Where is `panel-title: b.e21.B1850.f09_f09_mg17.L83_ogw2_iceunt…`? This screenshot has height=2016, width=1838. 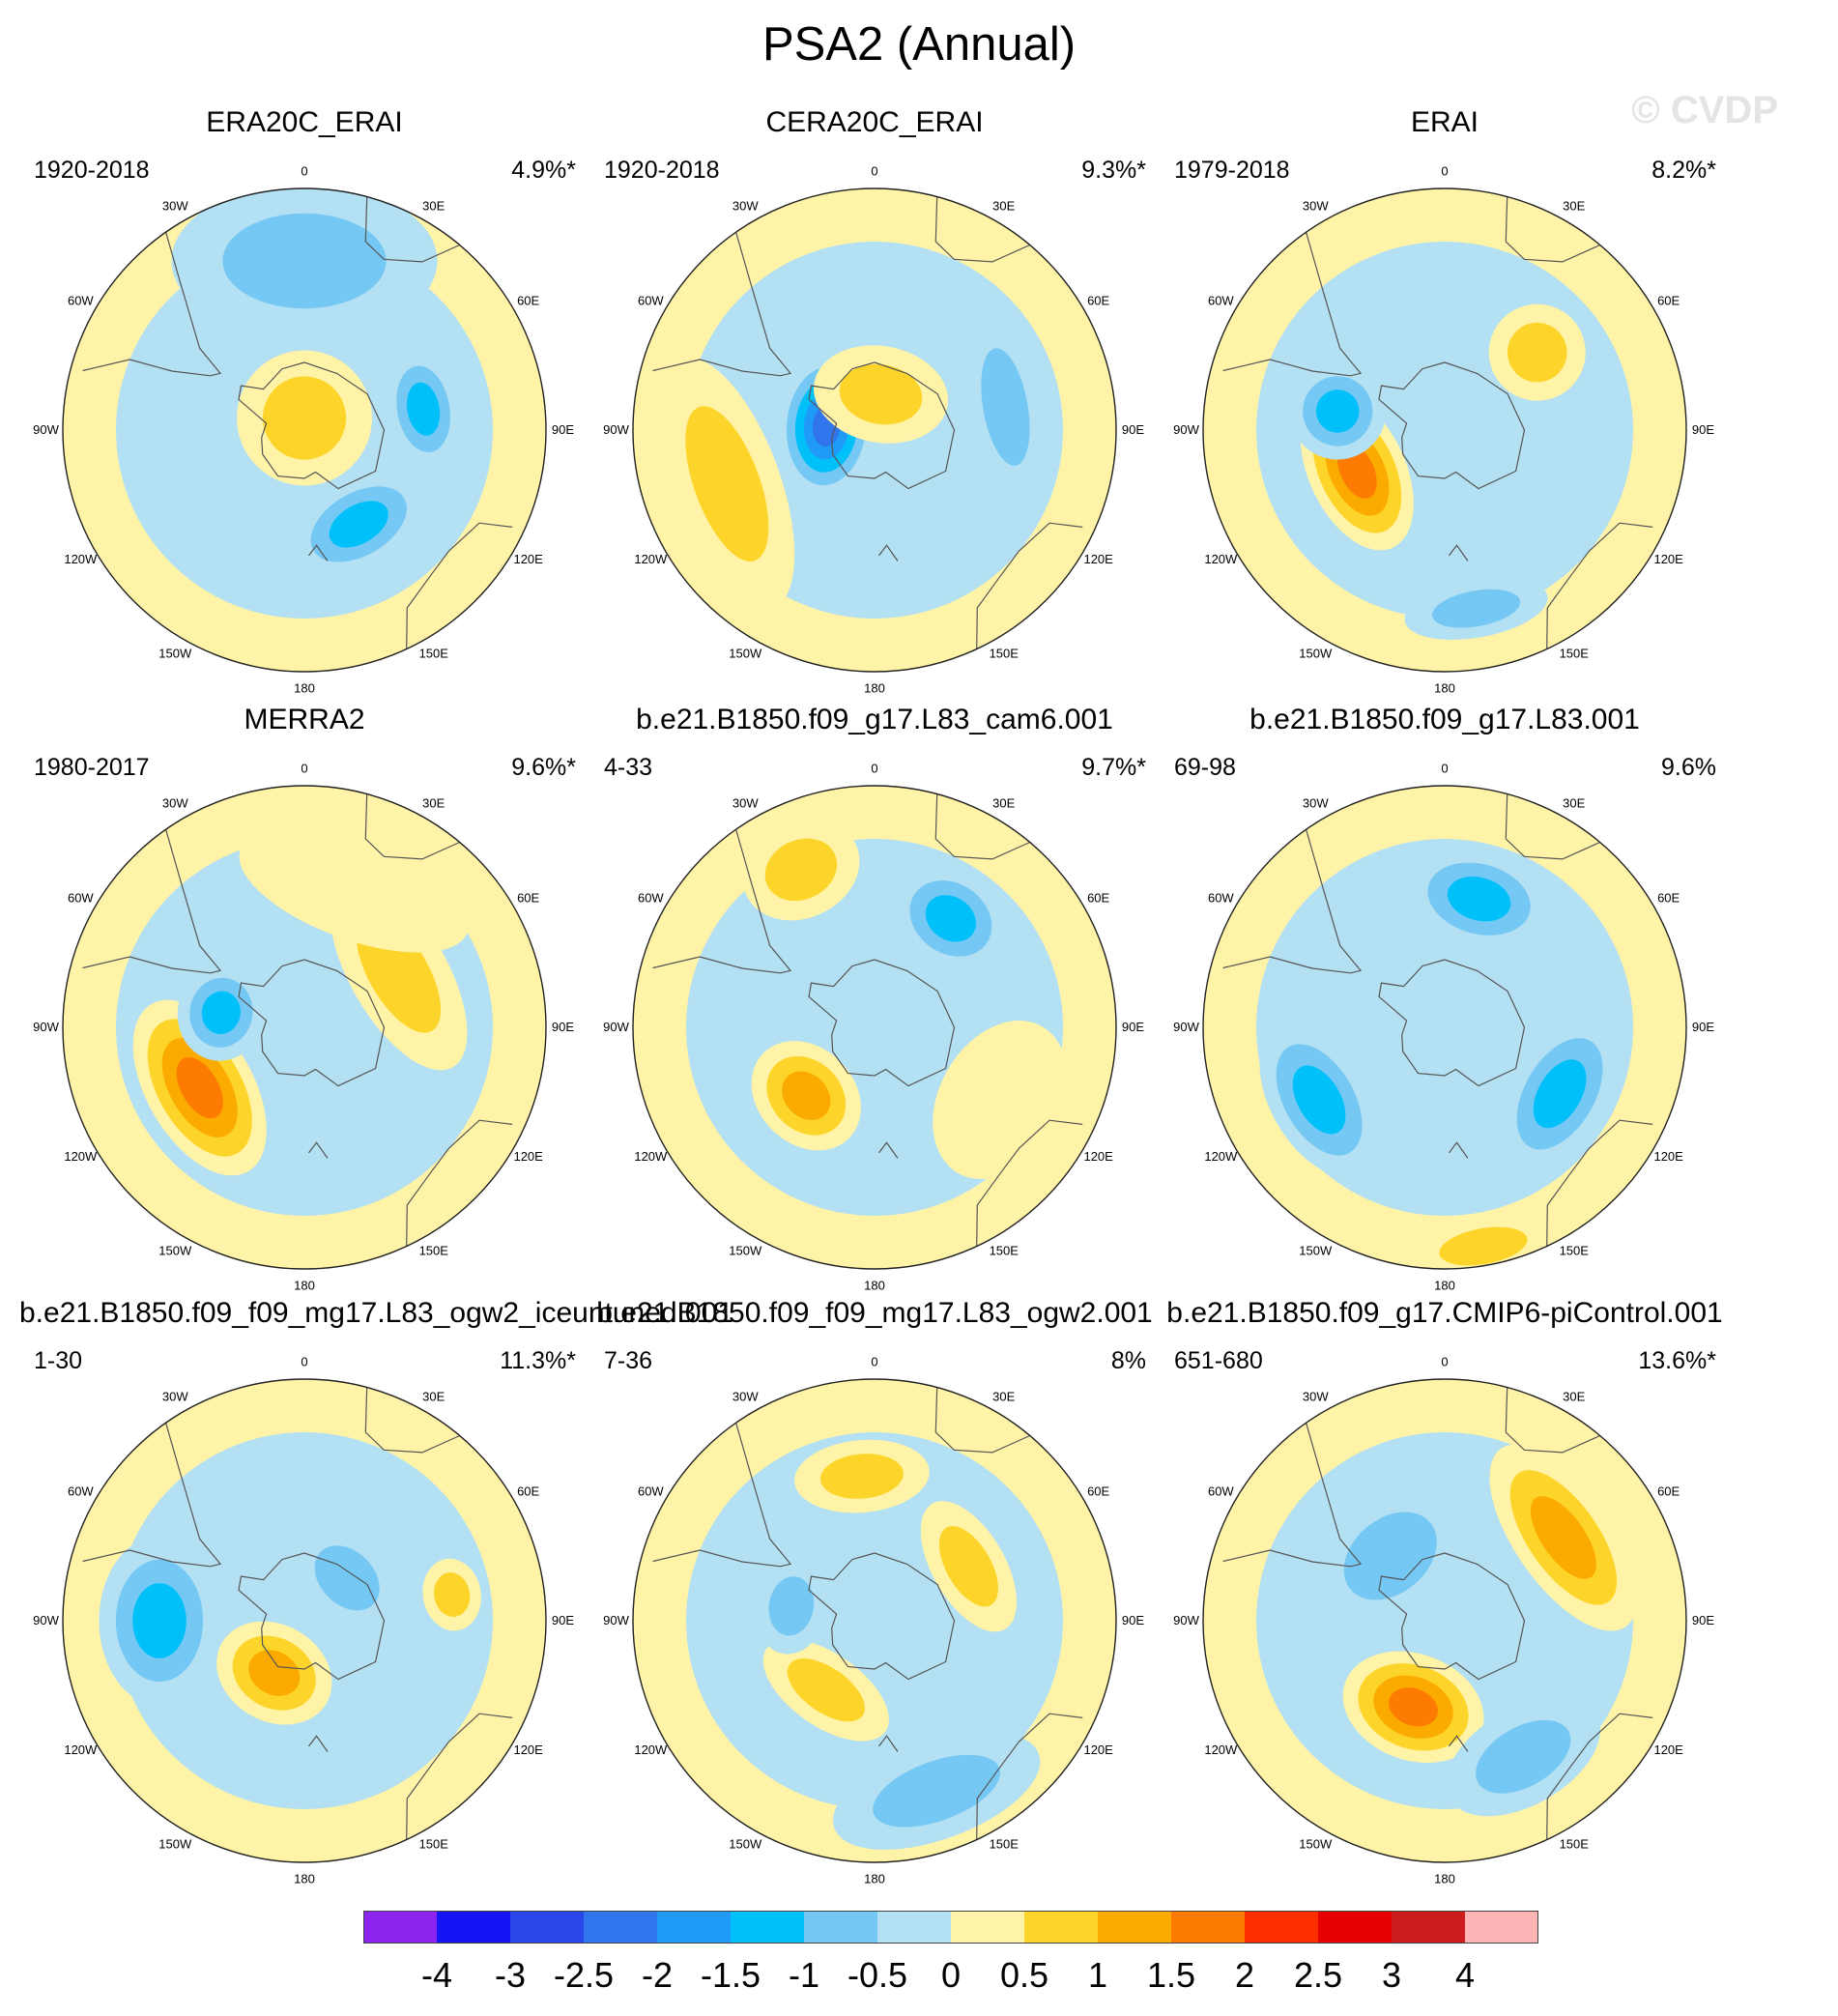
panel-title: b.e21.B1850.f09_f09_mg17.L83_ogw2_iceunt… is located at coordinates (376, 1313).